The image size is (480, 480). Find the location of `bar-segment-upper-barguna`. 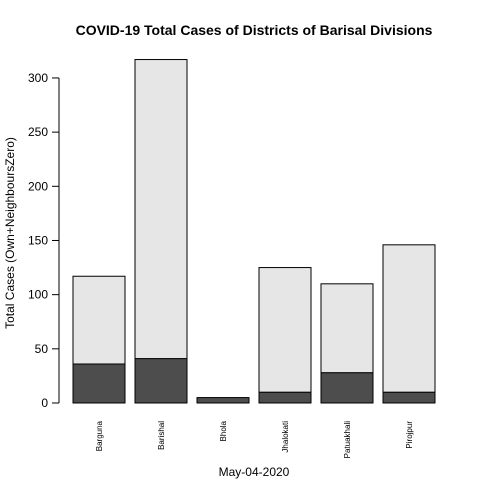

bar-segment-upper-barguna is located at coordinates (99, 320).